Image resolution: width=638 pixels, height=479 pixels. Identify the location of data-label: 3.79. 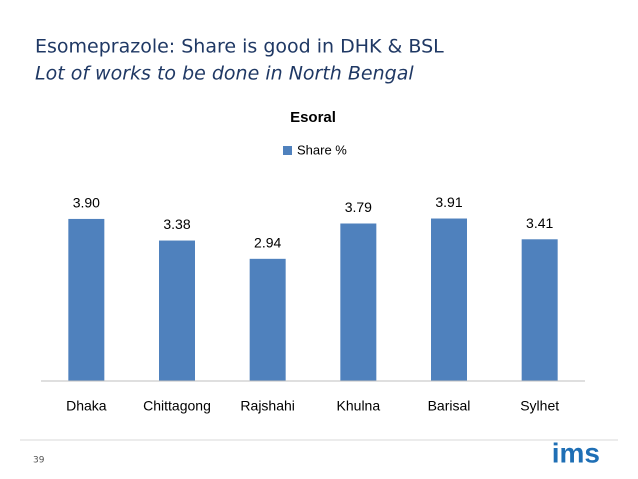
(358, 207).